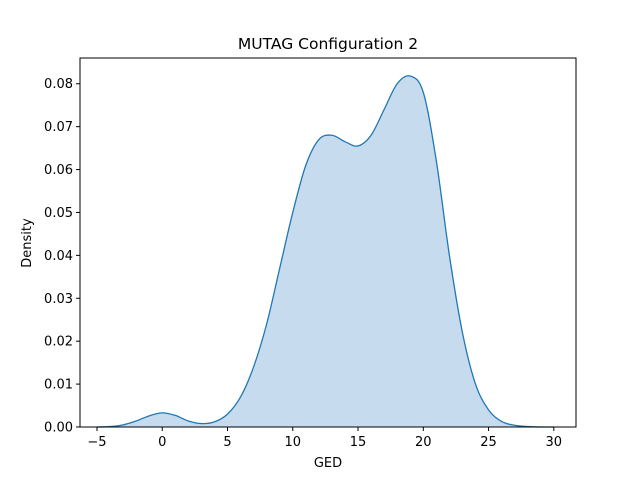 This screenshot has width=640, height=480. What do you see at coordinates (162, 442) in the screenshot?
I see `x-tick-label: 0` at bounding box center [162, 442].